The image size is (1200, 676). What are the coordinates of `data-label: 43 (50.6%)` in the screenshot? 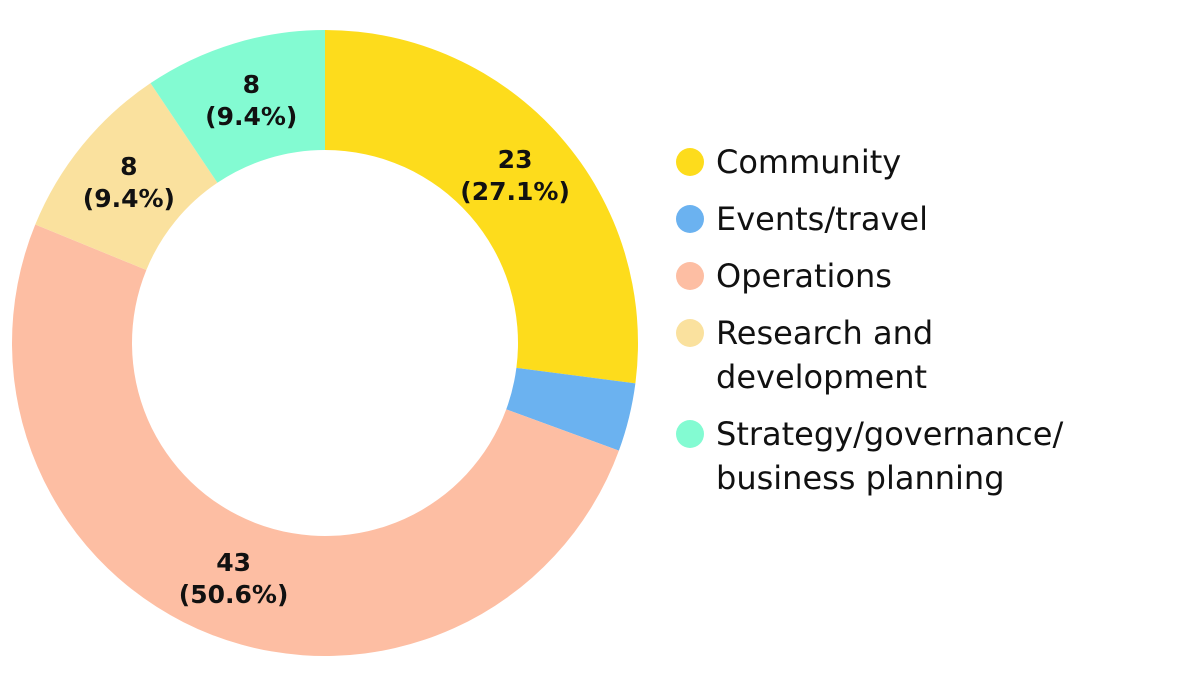 It's located at (233, 578).